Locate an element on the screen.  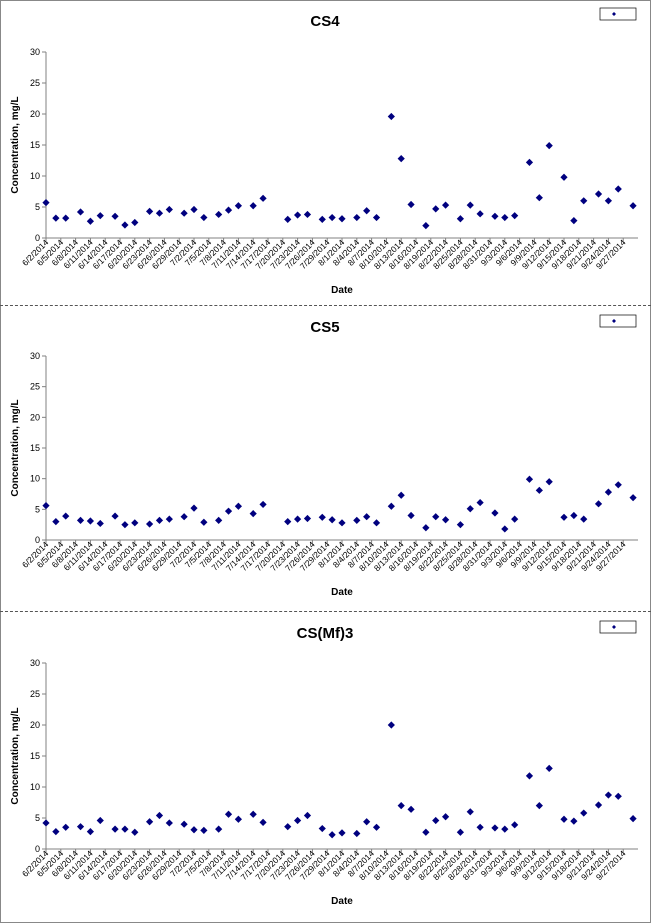
x-axis-title: Date is located at coordinates (342, 290).